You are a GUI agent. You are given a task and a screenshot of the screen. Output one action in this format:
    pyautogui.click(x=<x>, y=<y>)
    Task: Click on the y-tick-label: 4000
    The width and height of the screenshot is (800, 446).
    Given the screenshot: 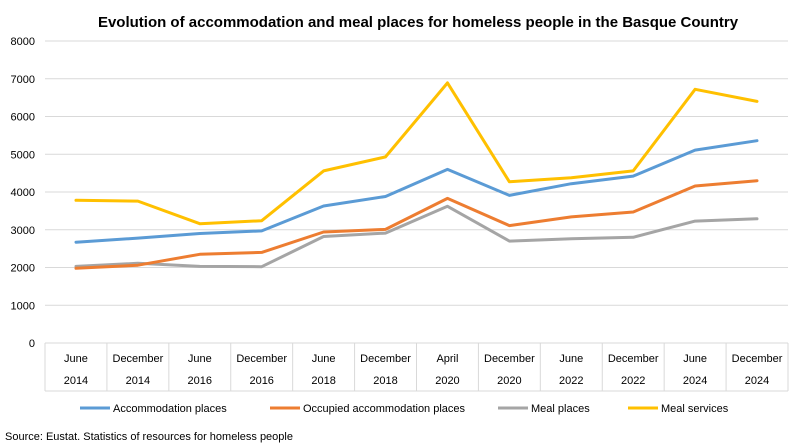 What is the action you would take?
    pyautogui.click(x=23, y=193)
    